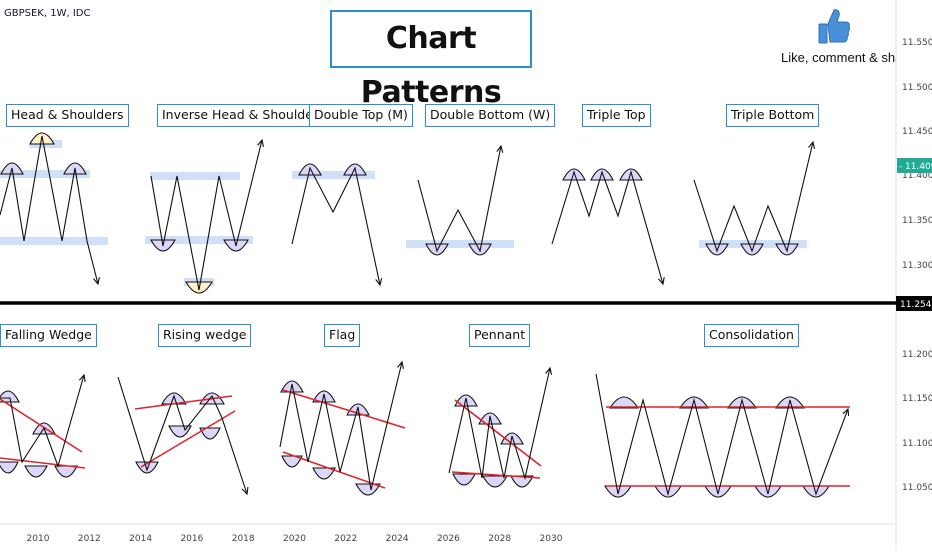 This screenshot has height=555, width=932. What do you see at coordinates (917, 132) in the screenshot?
I see `price-tick-label: 11.4500` at bounding box center [917, 132].